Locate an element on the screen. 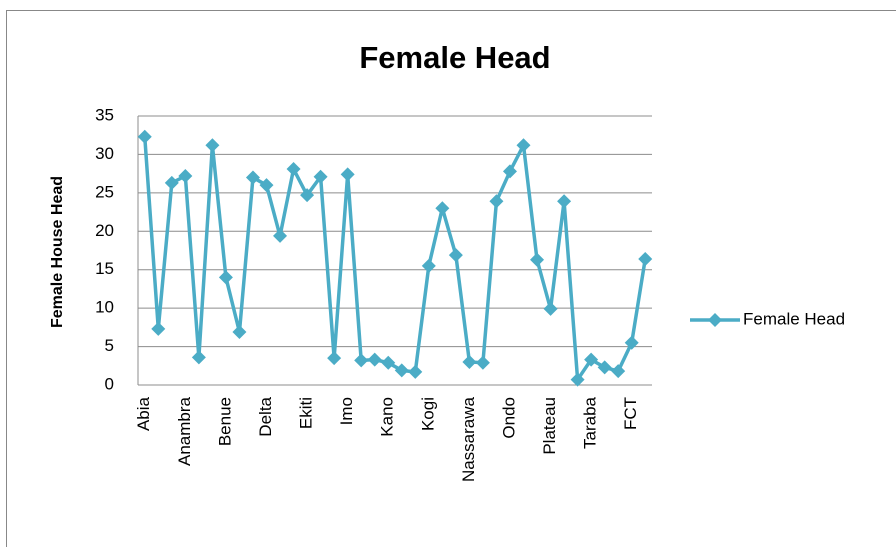  y-axis-label: Female House Head is located at coordinates (57, 252).